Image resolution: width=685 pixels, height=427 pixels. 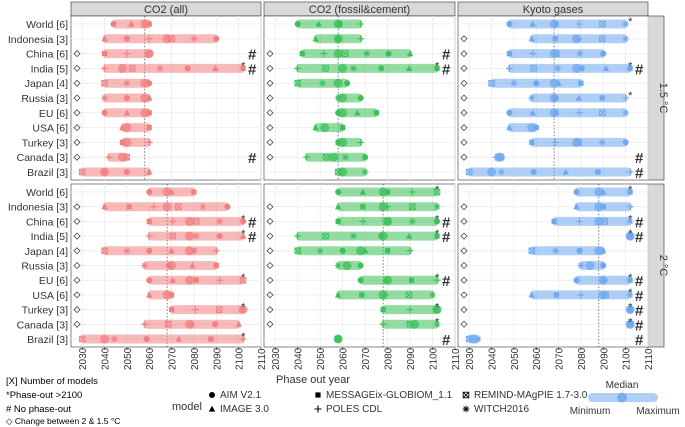 What do you see at coordinates (46, 252) in the screenshot?
I see `region-label: Japan [4]` at bounding box center [46, 252].